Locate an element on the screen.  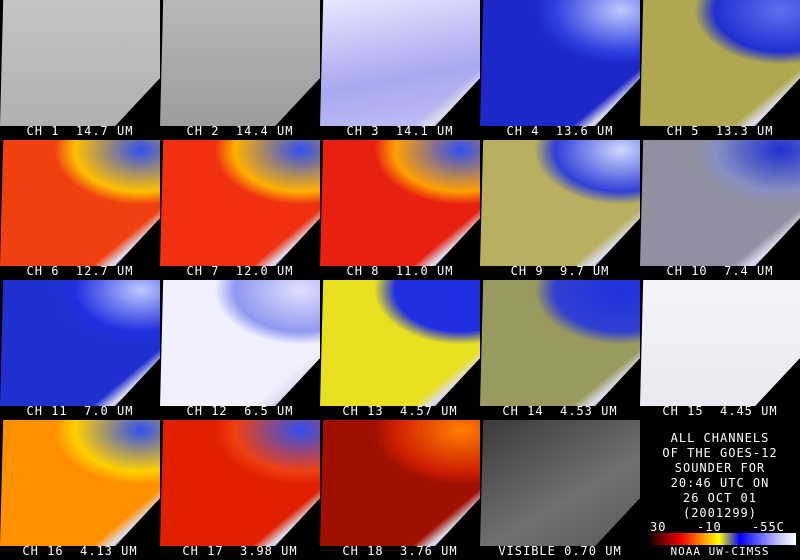
channel-label: CH 3 14.1 UM is located at coordinates (400, 131).